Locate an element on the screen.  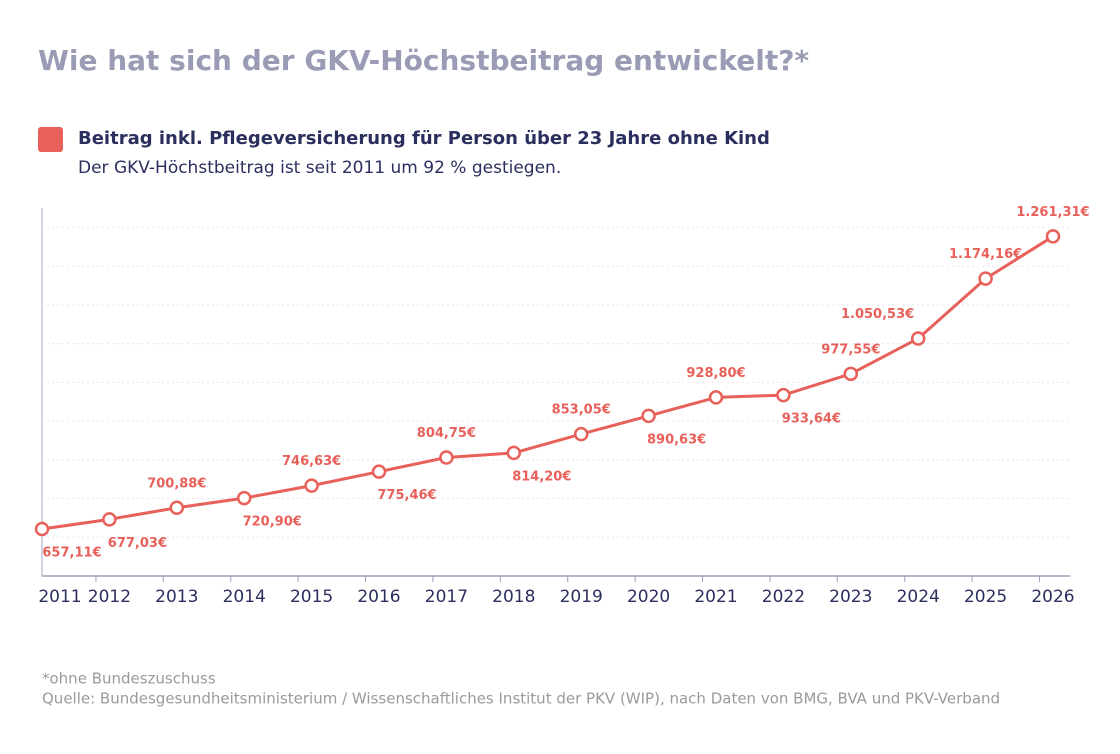
value-label: 890,63€ is located at coordinates (676, 439).